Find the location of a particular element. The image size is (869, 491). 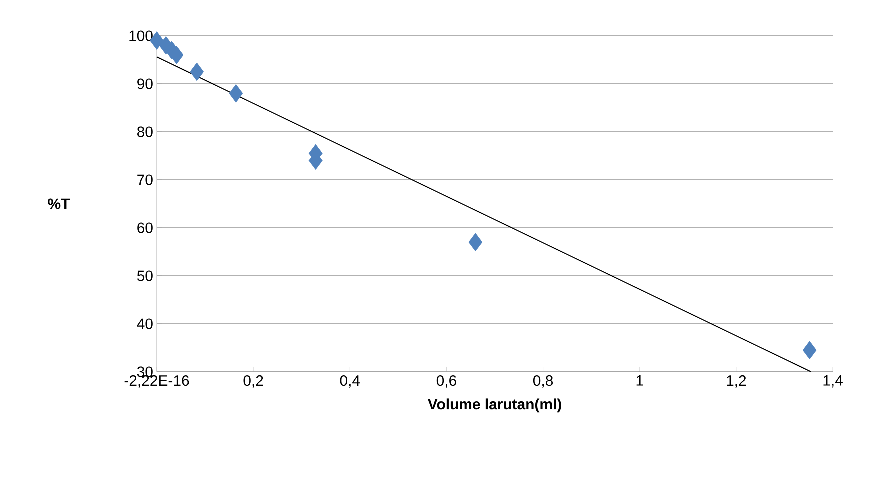

x-tick-label: 1 is located at coordinates (640, 381).